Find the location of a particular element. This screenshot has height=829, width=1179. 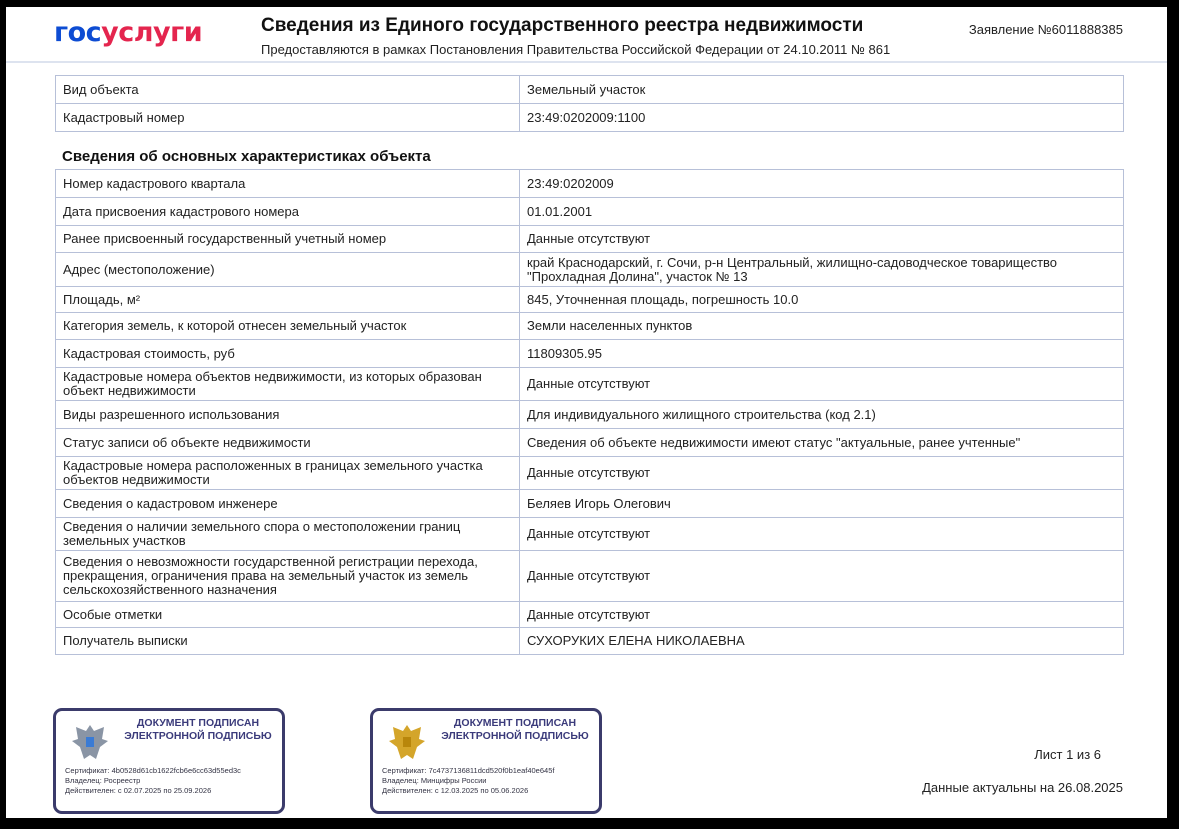

row-label: Дата присвоения кадастрового номера is located at coordinates (287, 211).